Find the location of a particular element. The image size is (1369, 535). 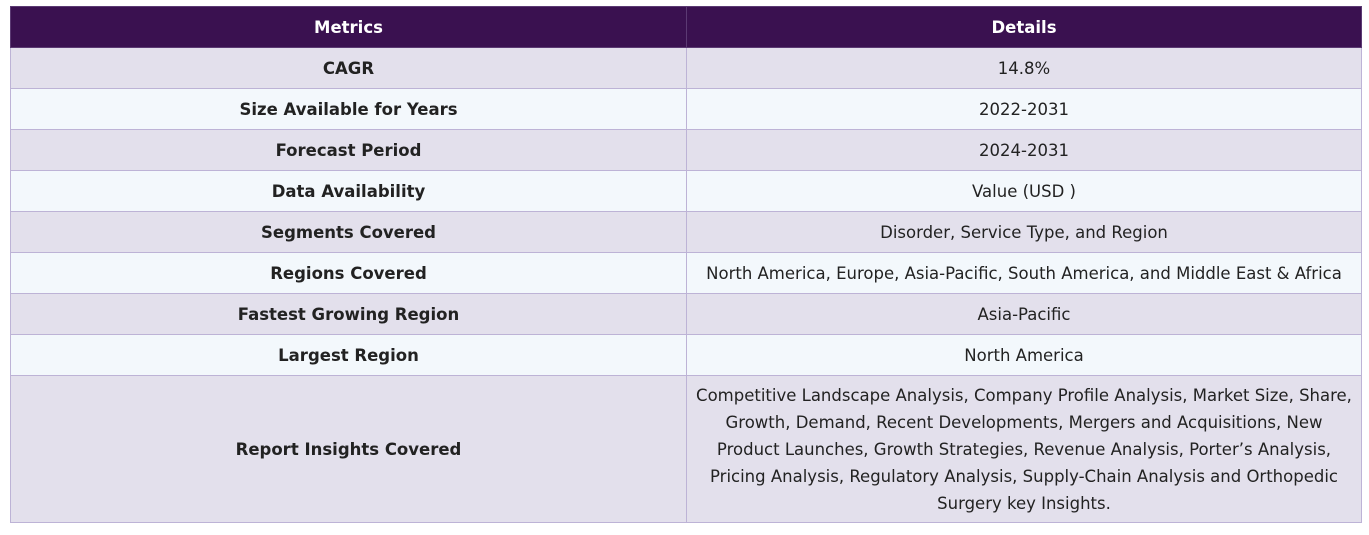

table-row: Size Available for Years 2022-2031 is located at coordinates (686, 109).